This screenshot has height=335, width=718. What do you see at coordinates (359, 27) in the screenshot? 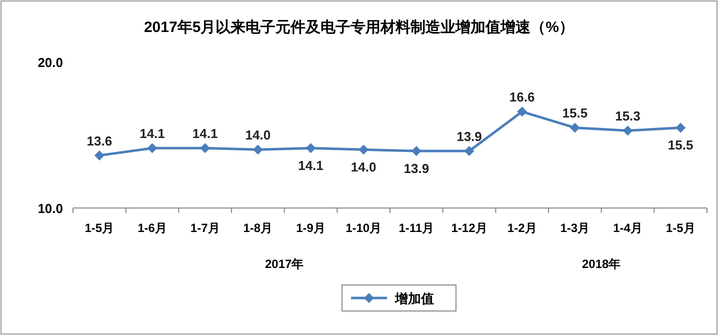
I see `chart-title: 2017年5月以来电子元件及电子专用材料制造业增加值增速（%）` at bounding box center [359, 27].